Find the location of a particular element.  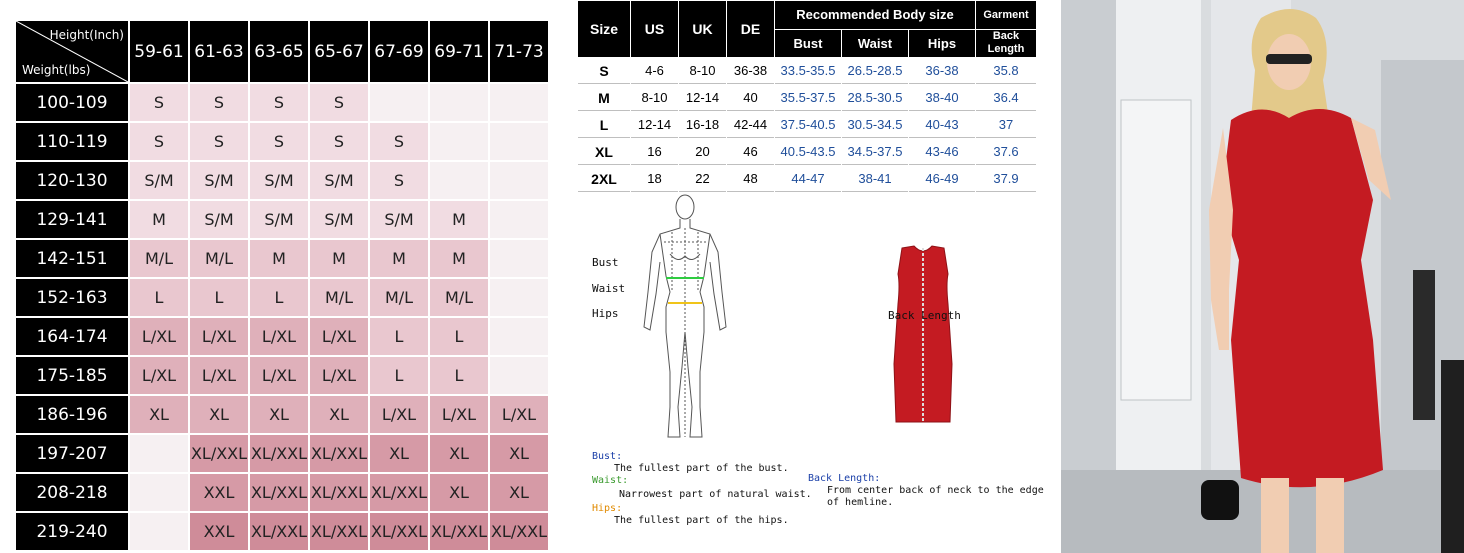

size-chart-size-cell: 2XL is located at coordinates (604, 179).